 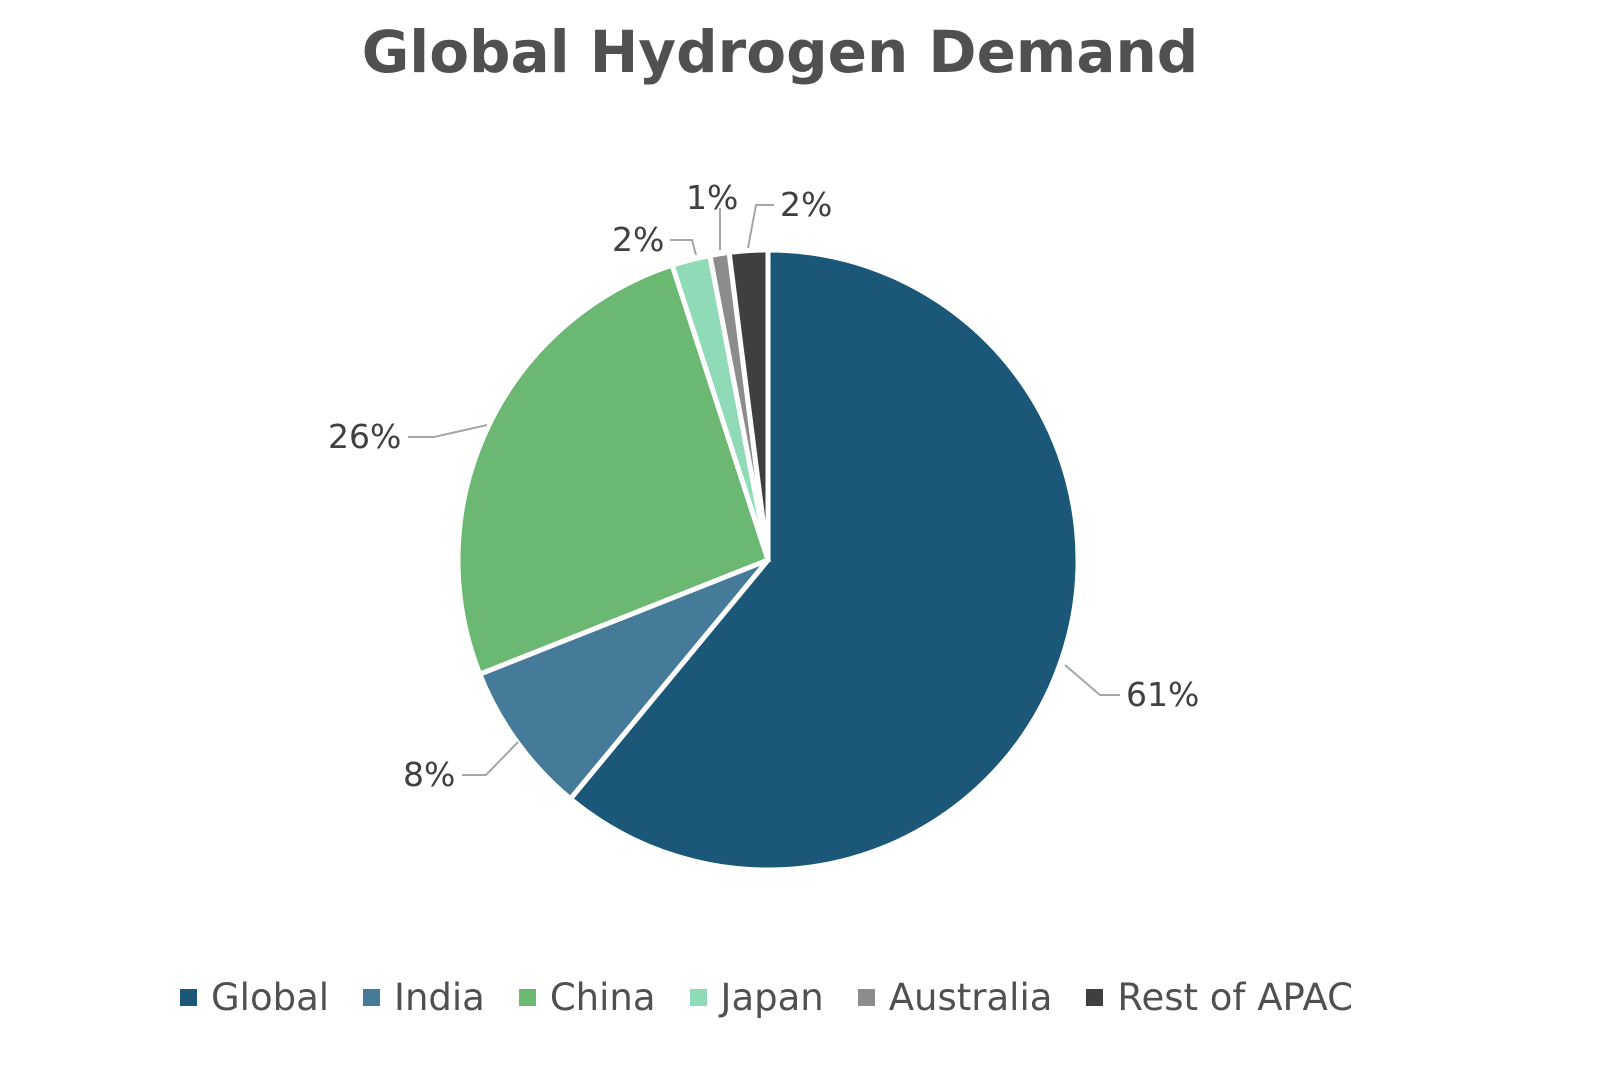 What do you see at coordinates (613, 470) in the screenshot?
I see `pie-slice-china` at bounding box center [613, 470].